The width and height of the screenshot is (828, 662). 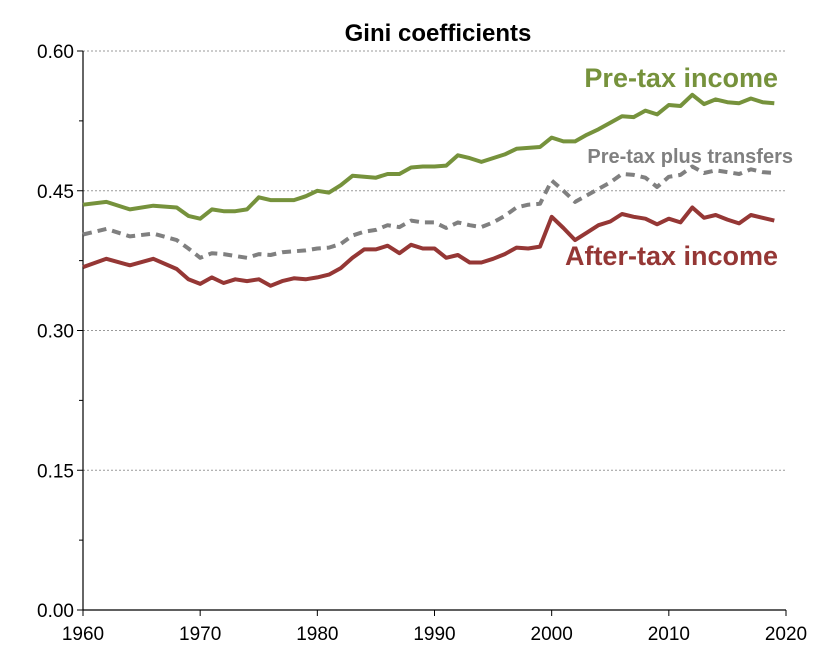 What do you see at coordinates (786, 634) in the screenshot?
I see `x-tick-label: 2020` at bounding box center [786, 634].